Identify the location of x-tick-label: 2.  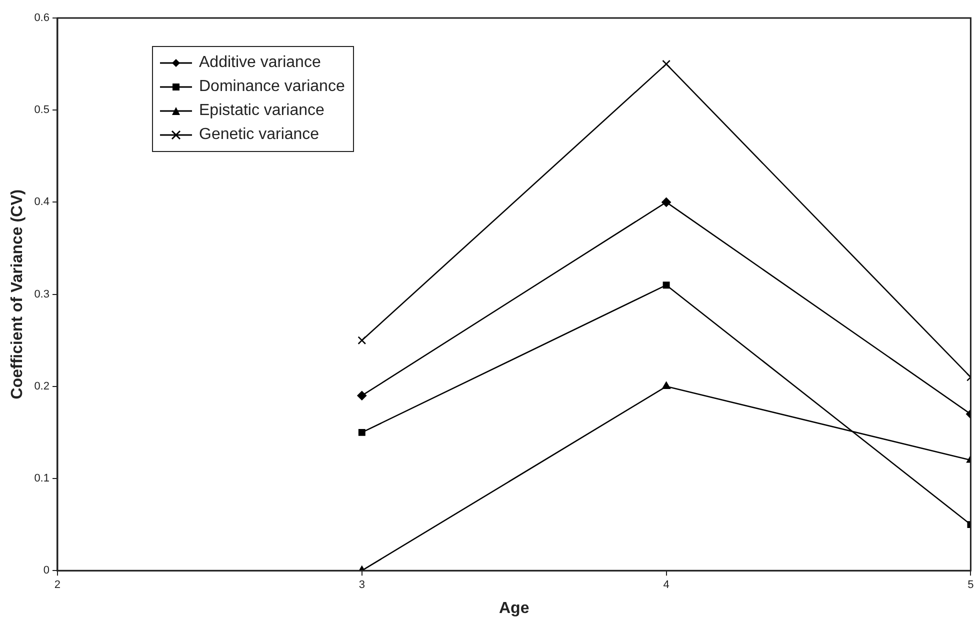
(57, 585).